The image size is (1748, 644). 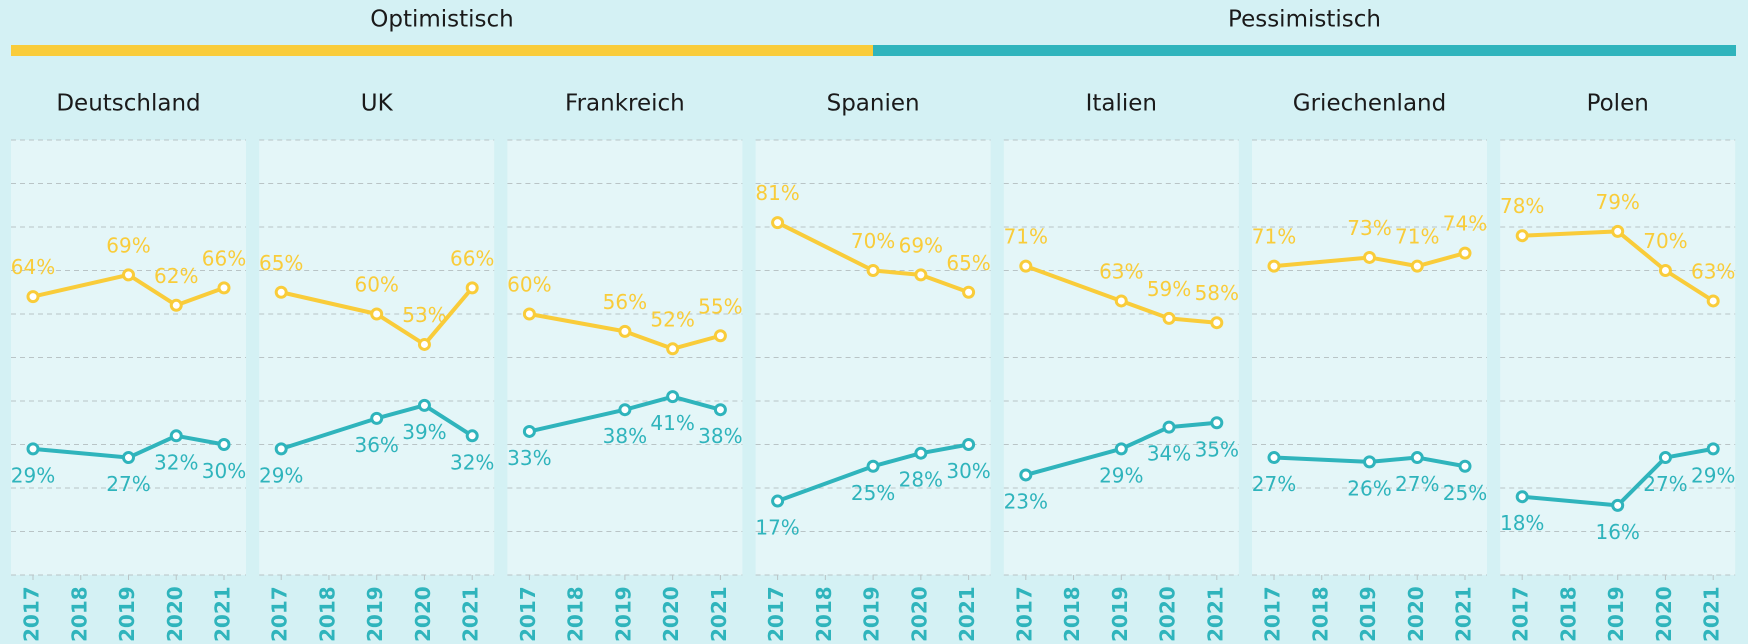 What do you see at coordinates (1217, 293) in the screenshot?
I see `data-label: 58%` at bounding box center [1217, 293].